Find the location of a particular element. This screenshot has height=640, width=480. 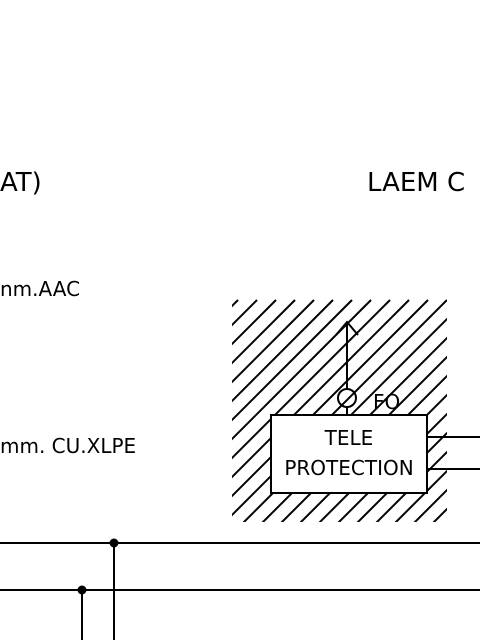

conductor-label-xlpe: mm. CU.XLPE is located at coordinates (68, 446).